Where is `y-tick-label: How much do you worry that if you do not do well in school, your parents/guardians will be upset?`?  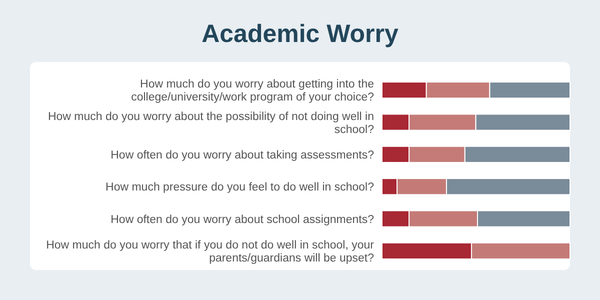 y-tick-label: How much do you worry that if you do not do well in school, your parents/guardians will be upset? is located at coordinates (210, 251).